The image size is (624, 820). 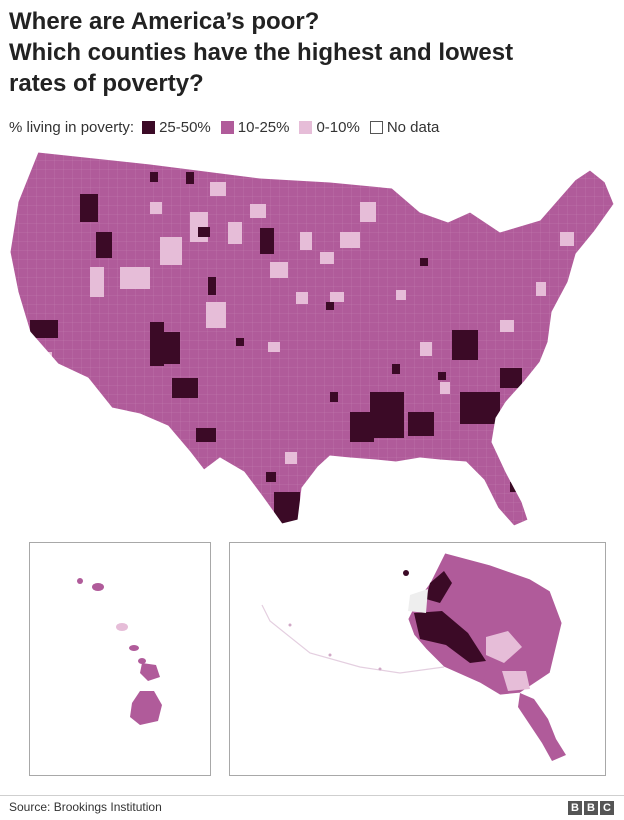 I want to click on legend-swatch-high, so click(x=149, y=127).